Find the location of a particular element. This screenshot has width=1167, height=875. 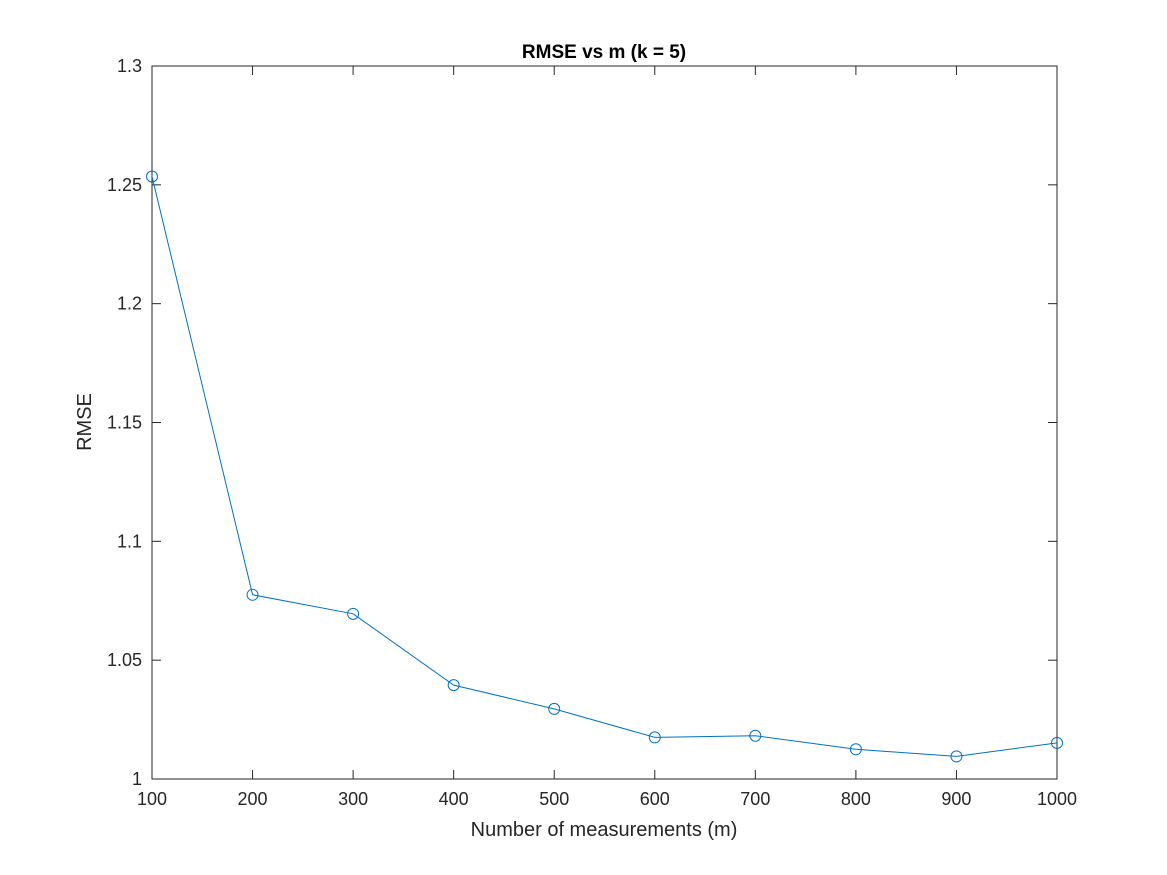

y-tick-label: 1.15 is located at coordinates (124, 423).